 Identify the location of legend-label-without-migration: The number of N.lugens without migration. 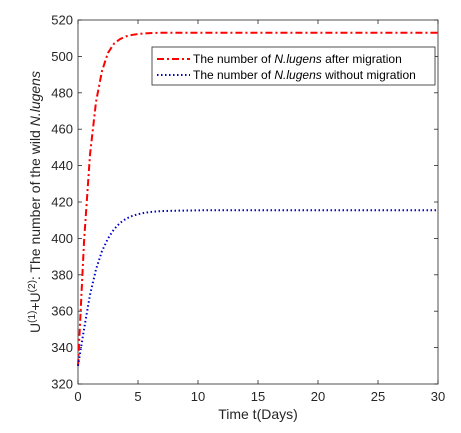
(304, 75).